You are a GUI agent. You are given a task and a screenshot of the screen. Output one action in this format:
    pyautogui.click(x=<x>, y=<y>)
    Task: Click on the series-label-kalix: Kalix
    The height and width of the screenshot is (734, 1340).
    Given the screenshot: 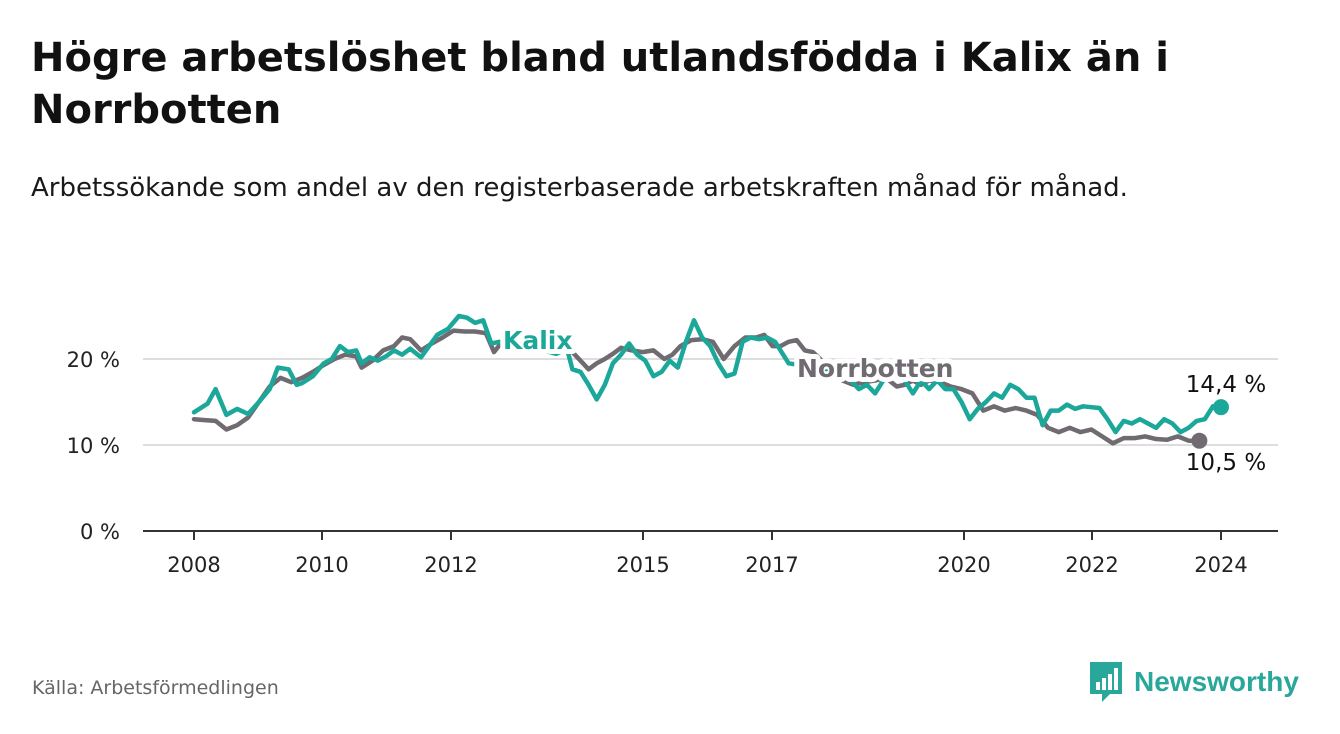 What is the action you would take?
    pyautogui.click(x=538, y=340)
    